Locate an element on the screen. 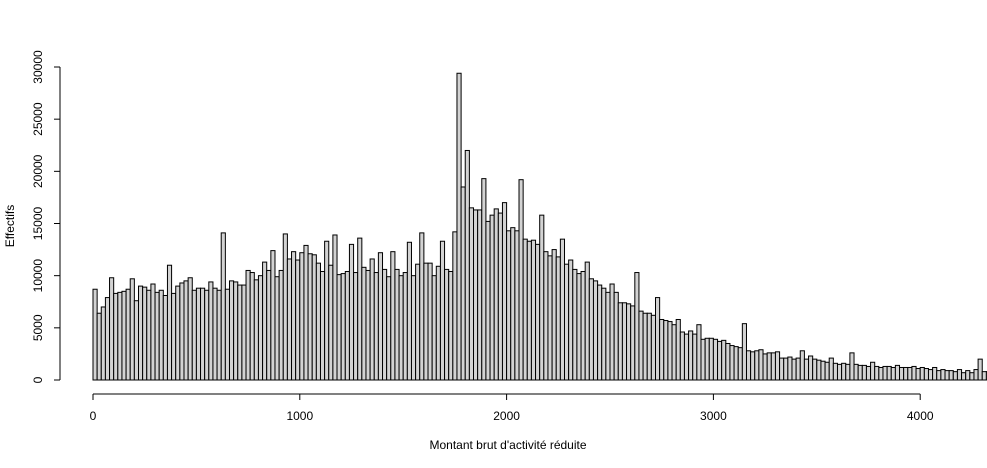 Image resolution: width=987 pixels, height=468 pixels. x-axis-label: Montant brut d'activité réduite is located at coordinates (507, 445).